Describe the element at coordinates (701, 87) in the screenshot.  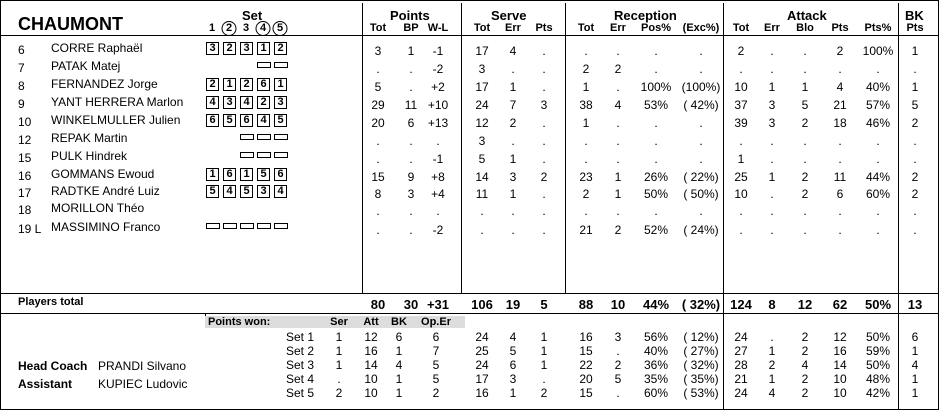
I see `stat-cell: (100%)` at that location.